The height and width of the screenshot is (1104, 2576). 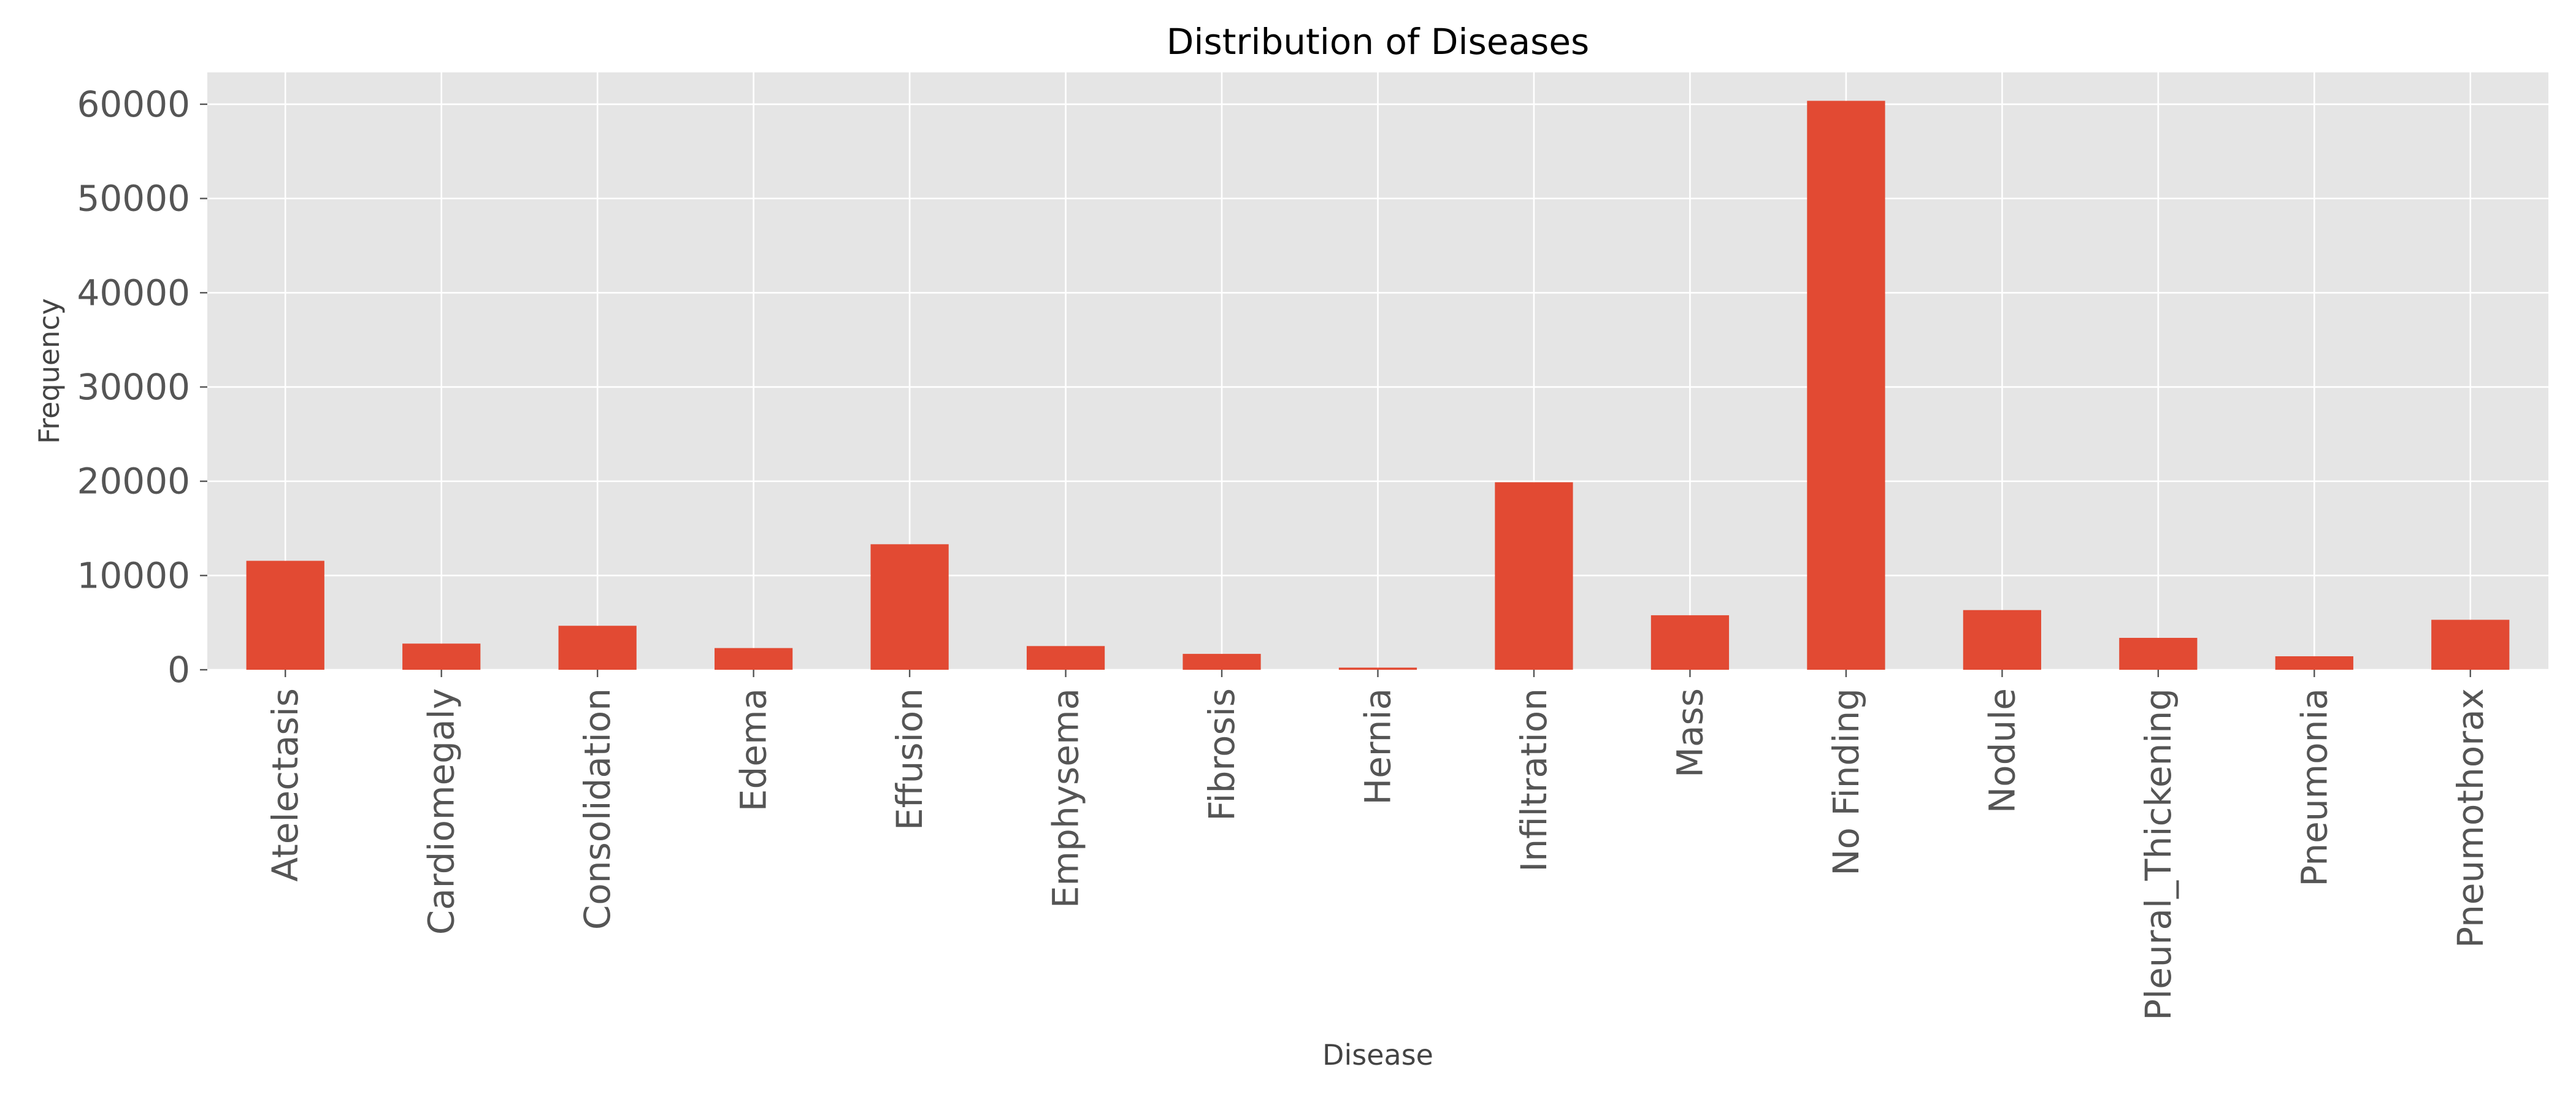 I want to click on bar-consolidation, so click(x=597, y=648).